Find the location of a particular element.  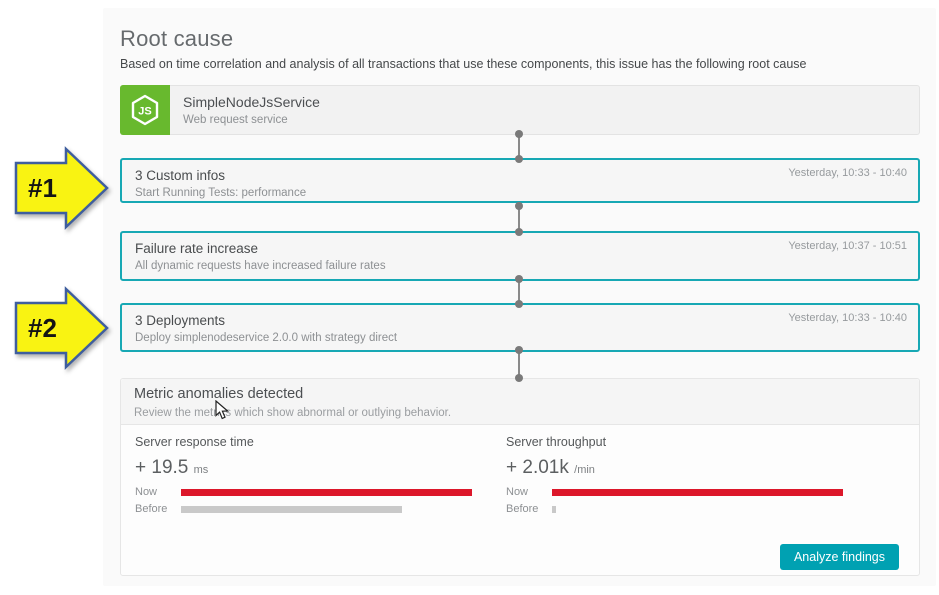

metric-unit: ms is located at coordinates (201, 470).